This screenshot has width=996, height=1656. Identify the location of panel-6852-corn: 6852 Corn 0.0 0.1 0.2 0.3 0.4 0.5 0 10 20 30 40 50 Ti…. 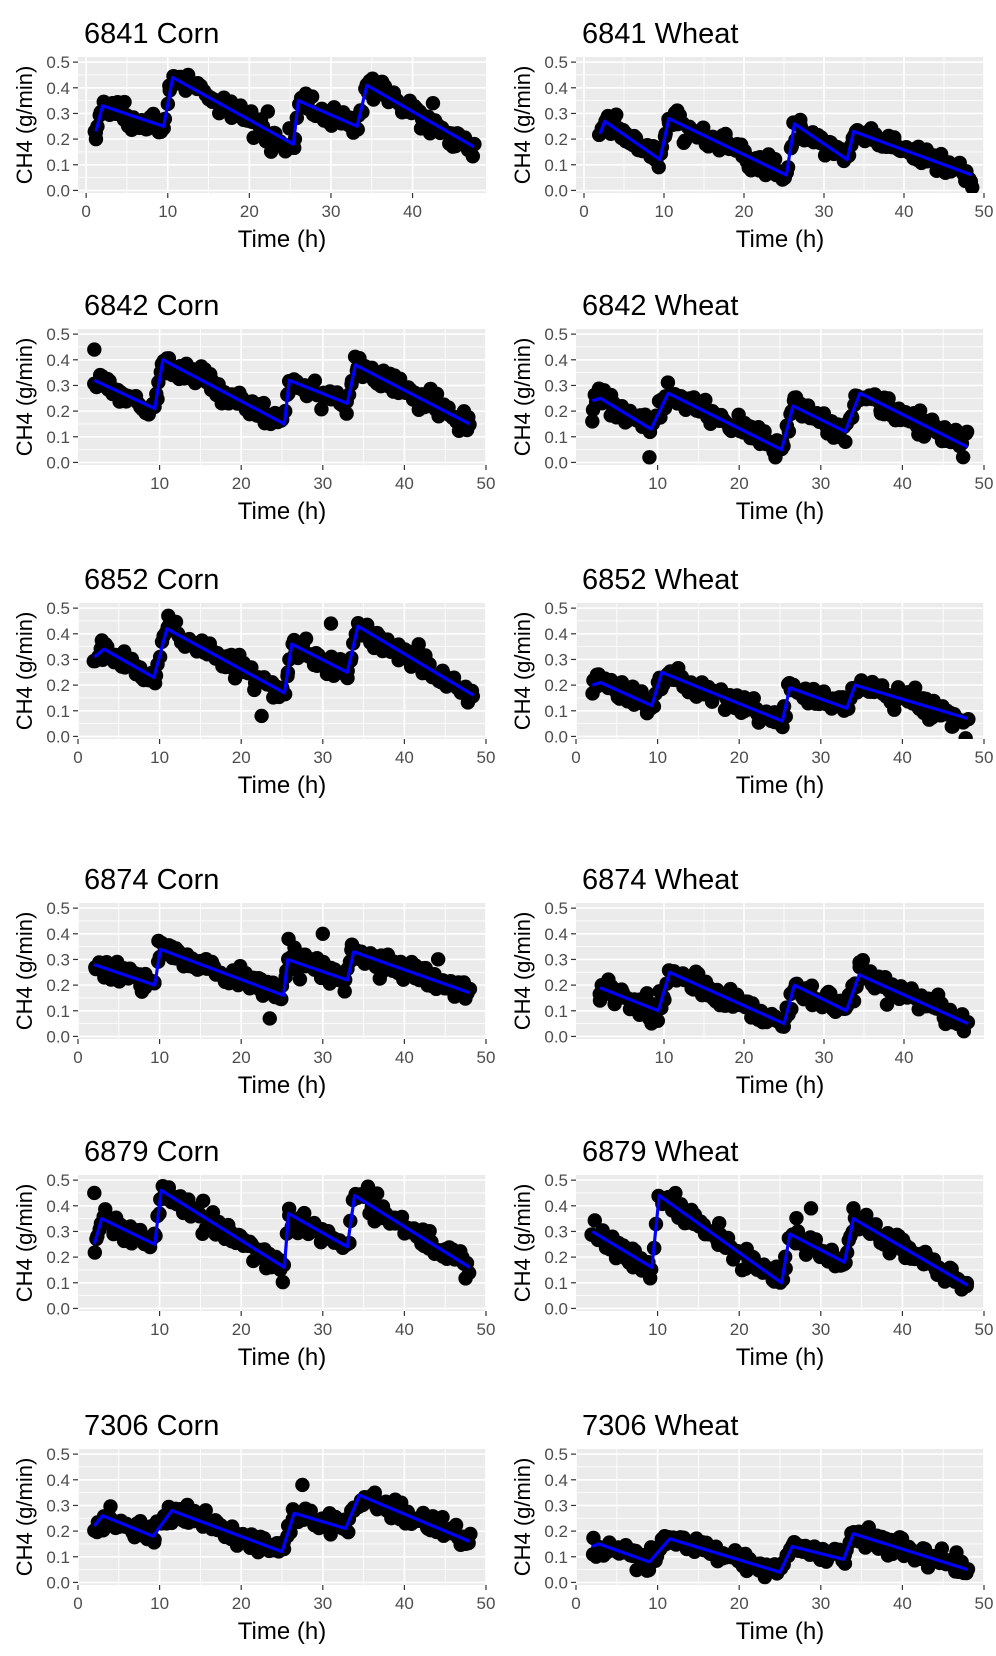
(253, 681).